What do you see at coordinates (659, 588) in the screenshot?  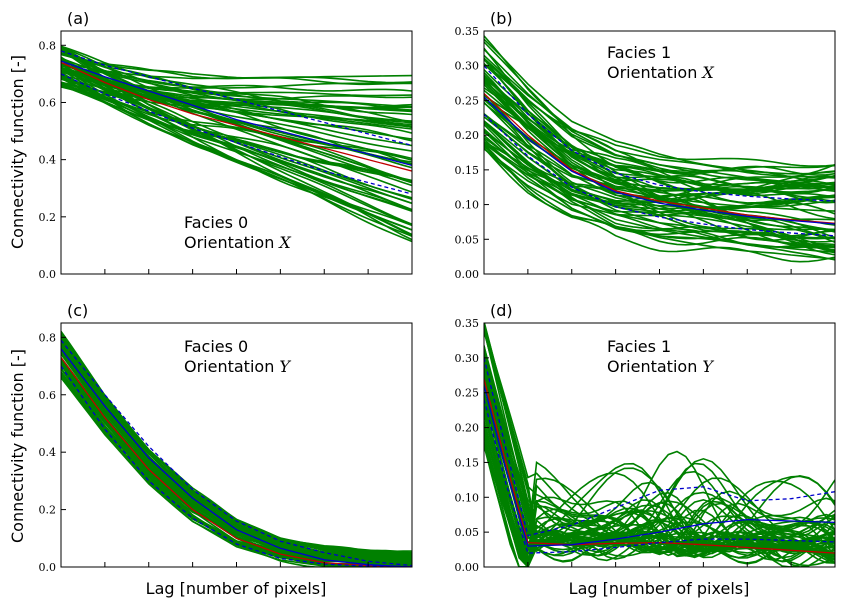 I see `x-axis-label-right: Lag [number of pixels]` at bounding box center [659, 588].